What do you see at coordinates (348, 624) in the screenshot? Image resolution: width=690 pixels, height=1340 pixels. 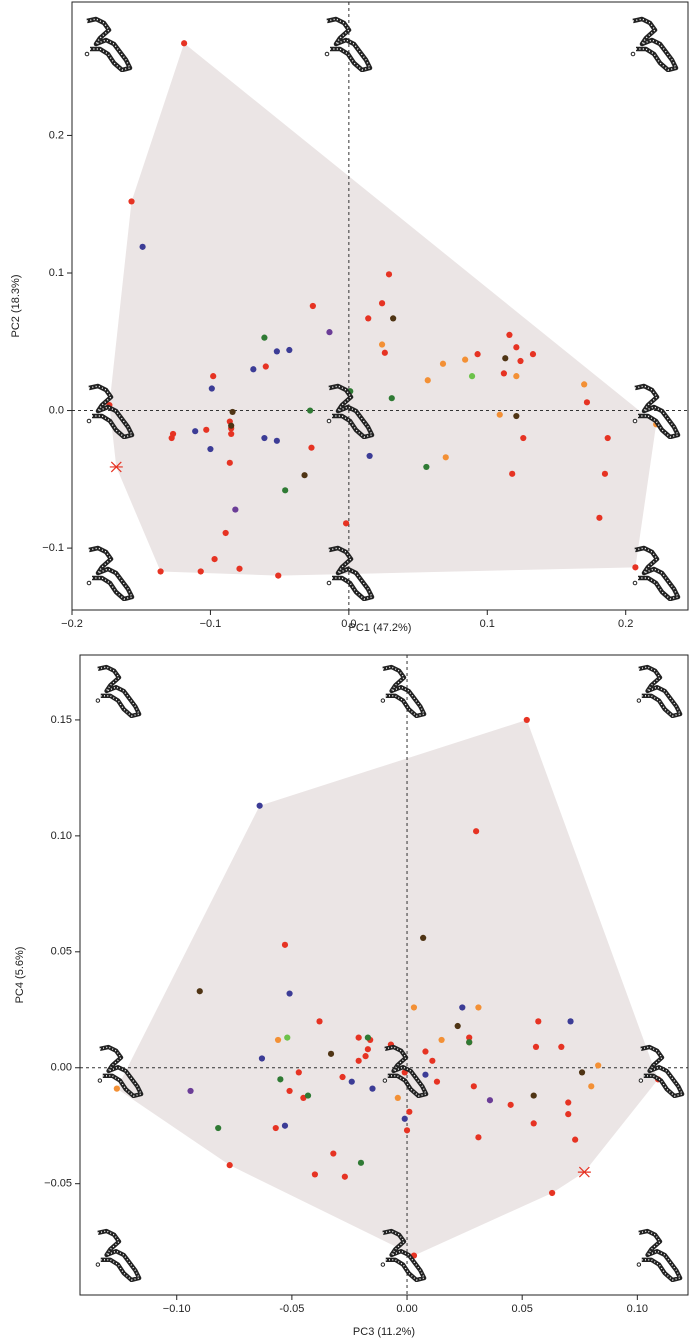 I see `x-tick-label: 0.0` at bounding box center [348, 624].